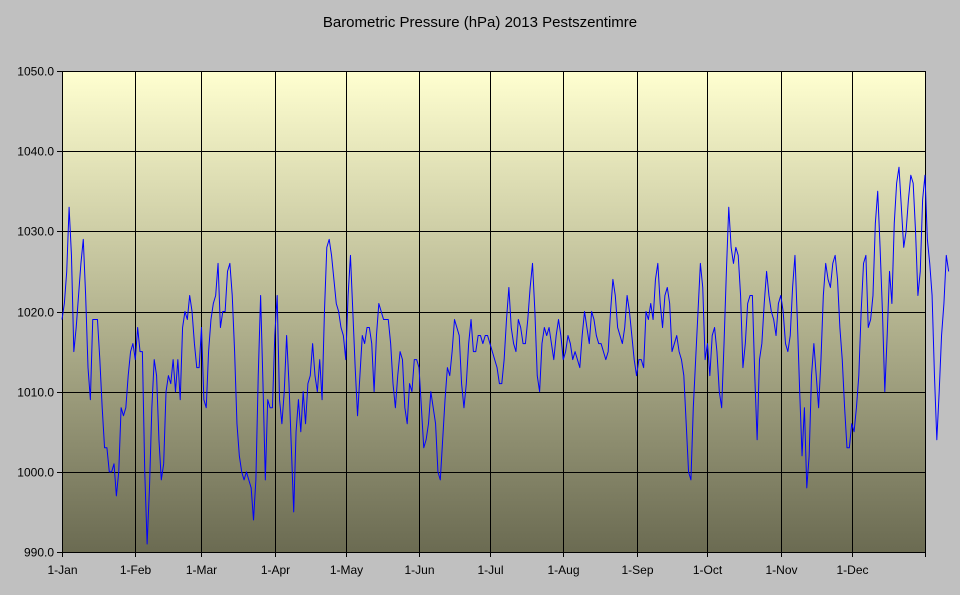 The height and width of the screenshot is (595, 960). What do you see at coordinates (346, 570) in the screenshot?
I see `x-tick-label: 1-May` at bounding box center [346, 570].